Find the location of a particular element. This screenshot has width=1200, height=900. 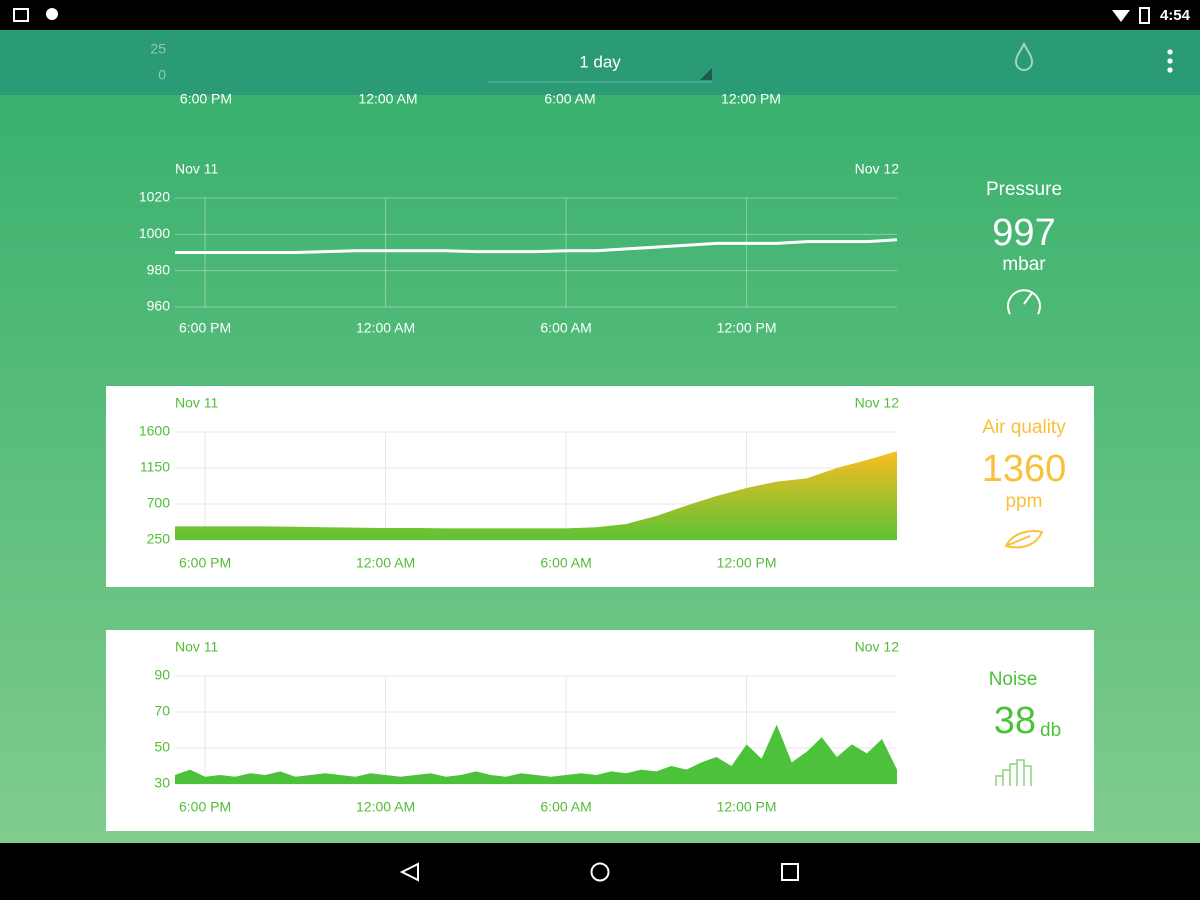

overflow-menu is located at coordinates (1170, 61).